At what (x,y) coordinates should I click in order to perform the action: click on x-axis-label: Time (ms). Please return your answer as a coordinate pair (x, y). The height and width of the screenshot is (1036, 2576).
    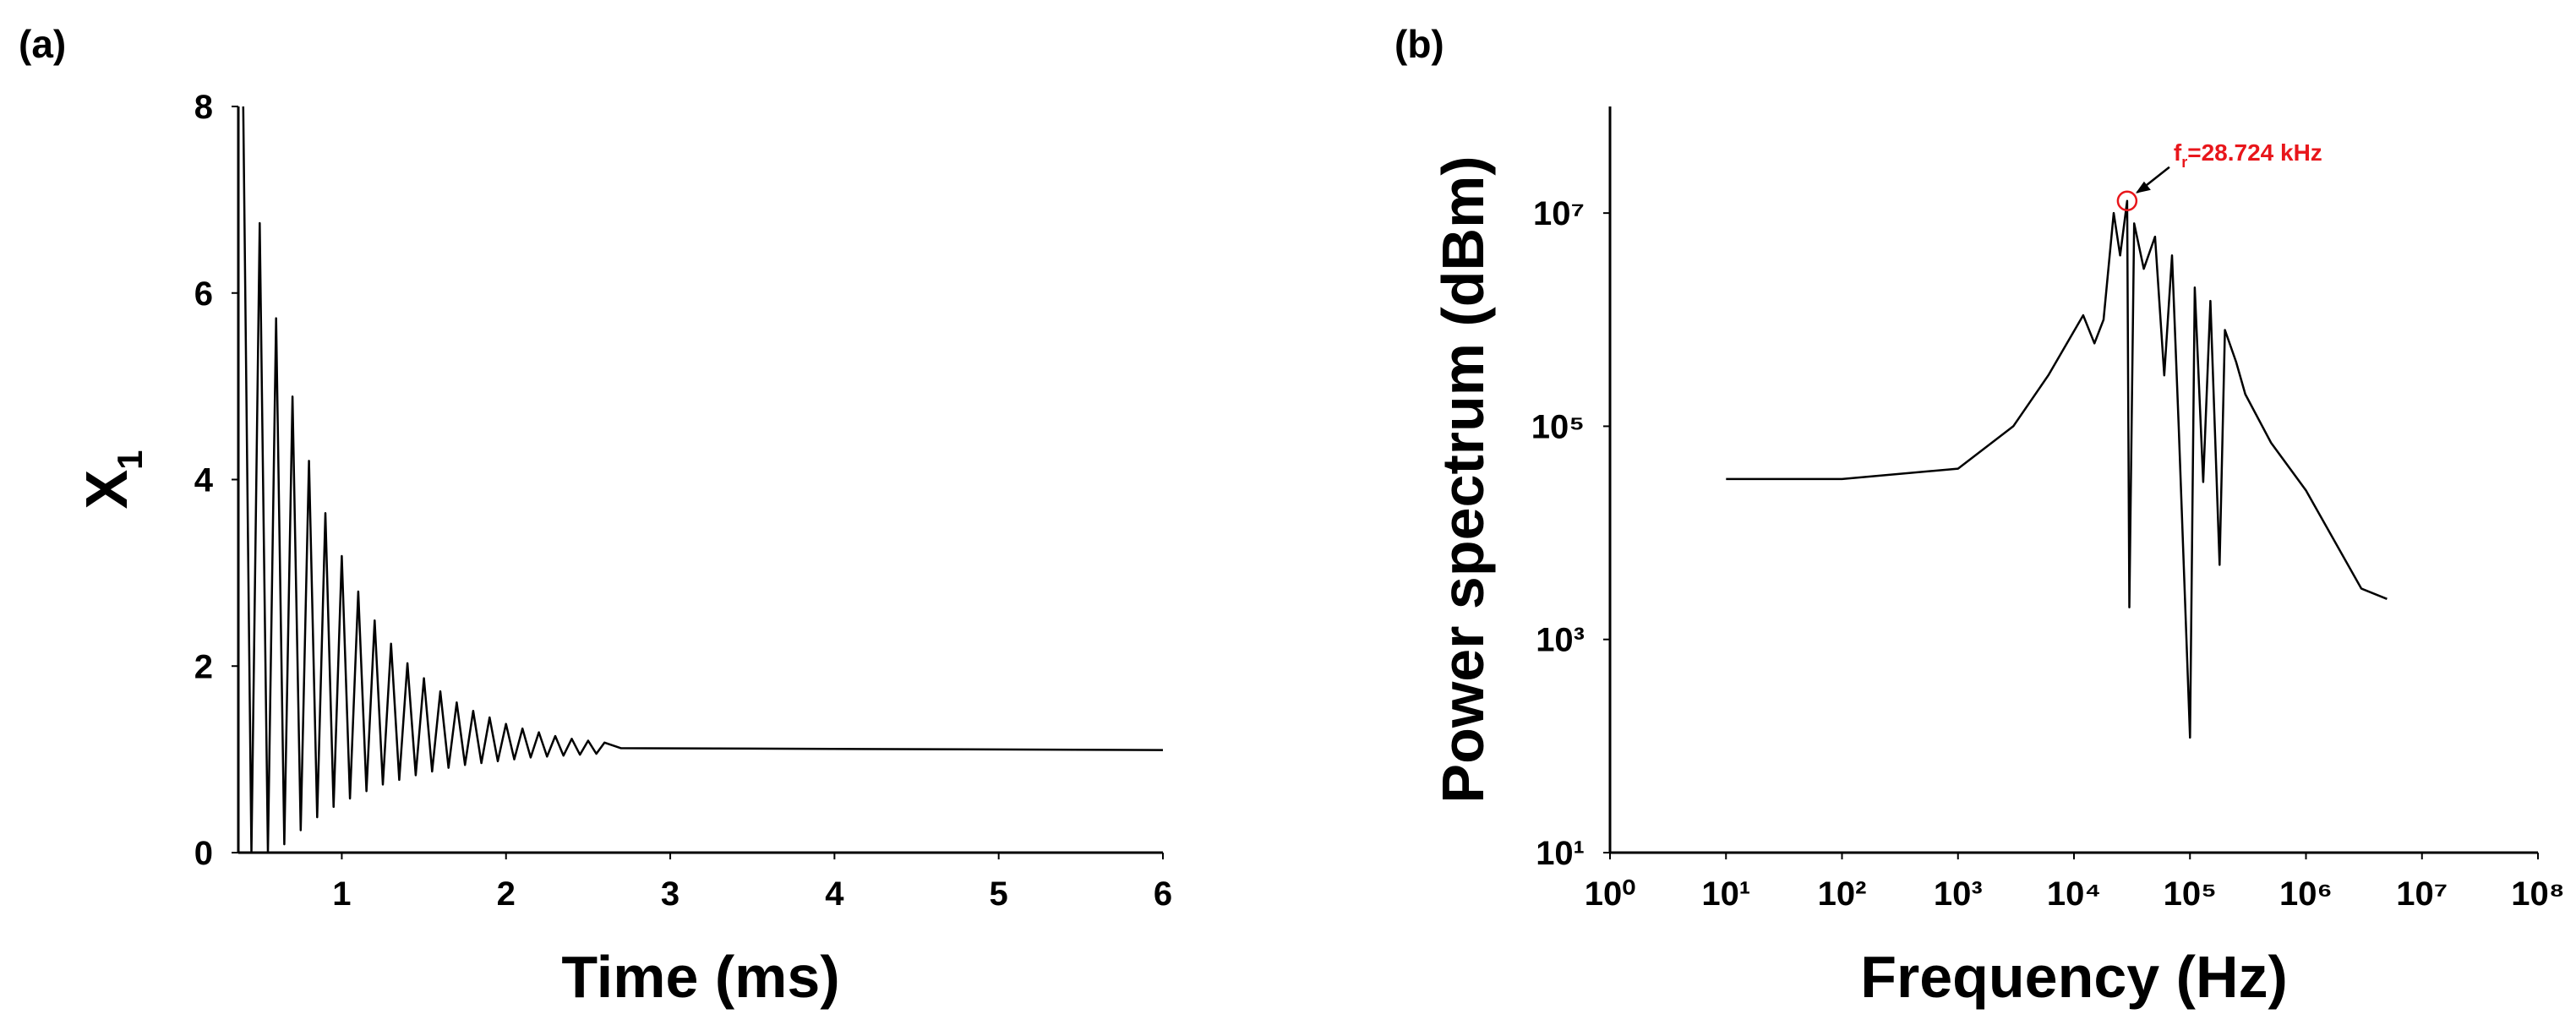
    Looking at the image, I should click on (700, 977).